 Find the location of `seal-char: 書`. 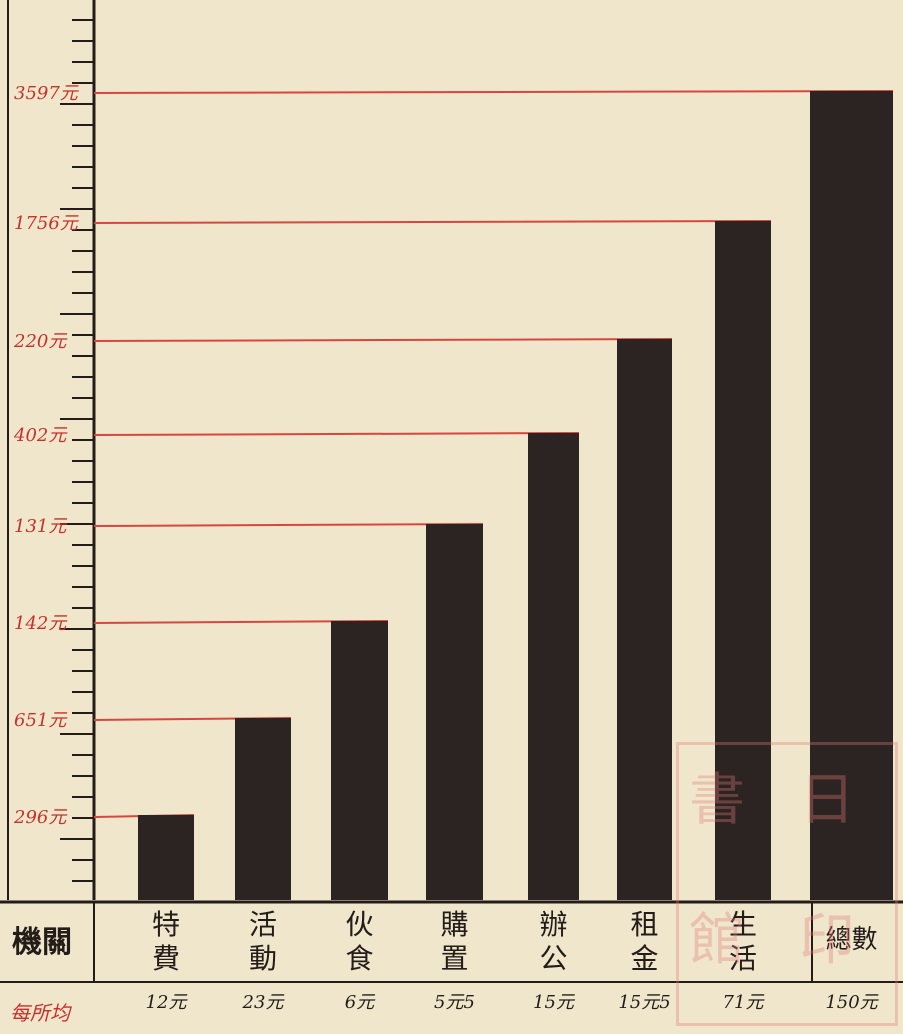

seal-char: 書 is located at coordinates (717, 800).